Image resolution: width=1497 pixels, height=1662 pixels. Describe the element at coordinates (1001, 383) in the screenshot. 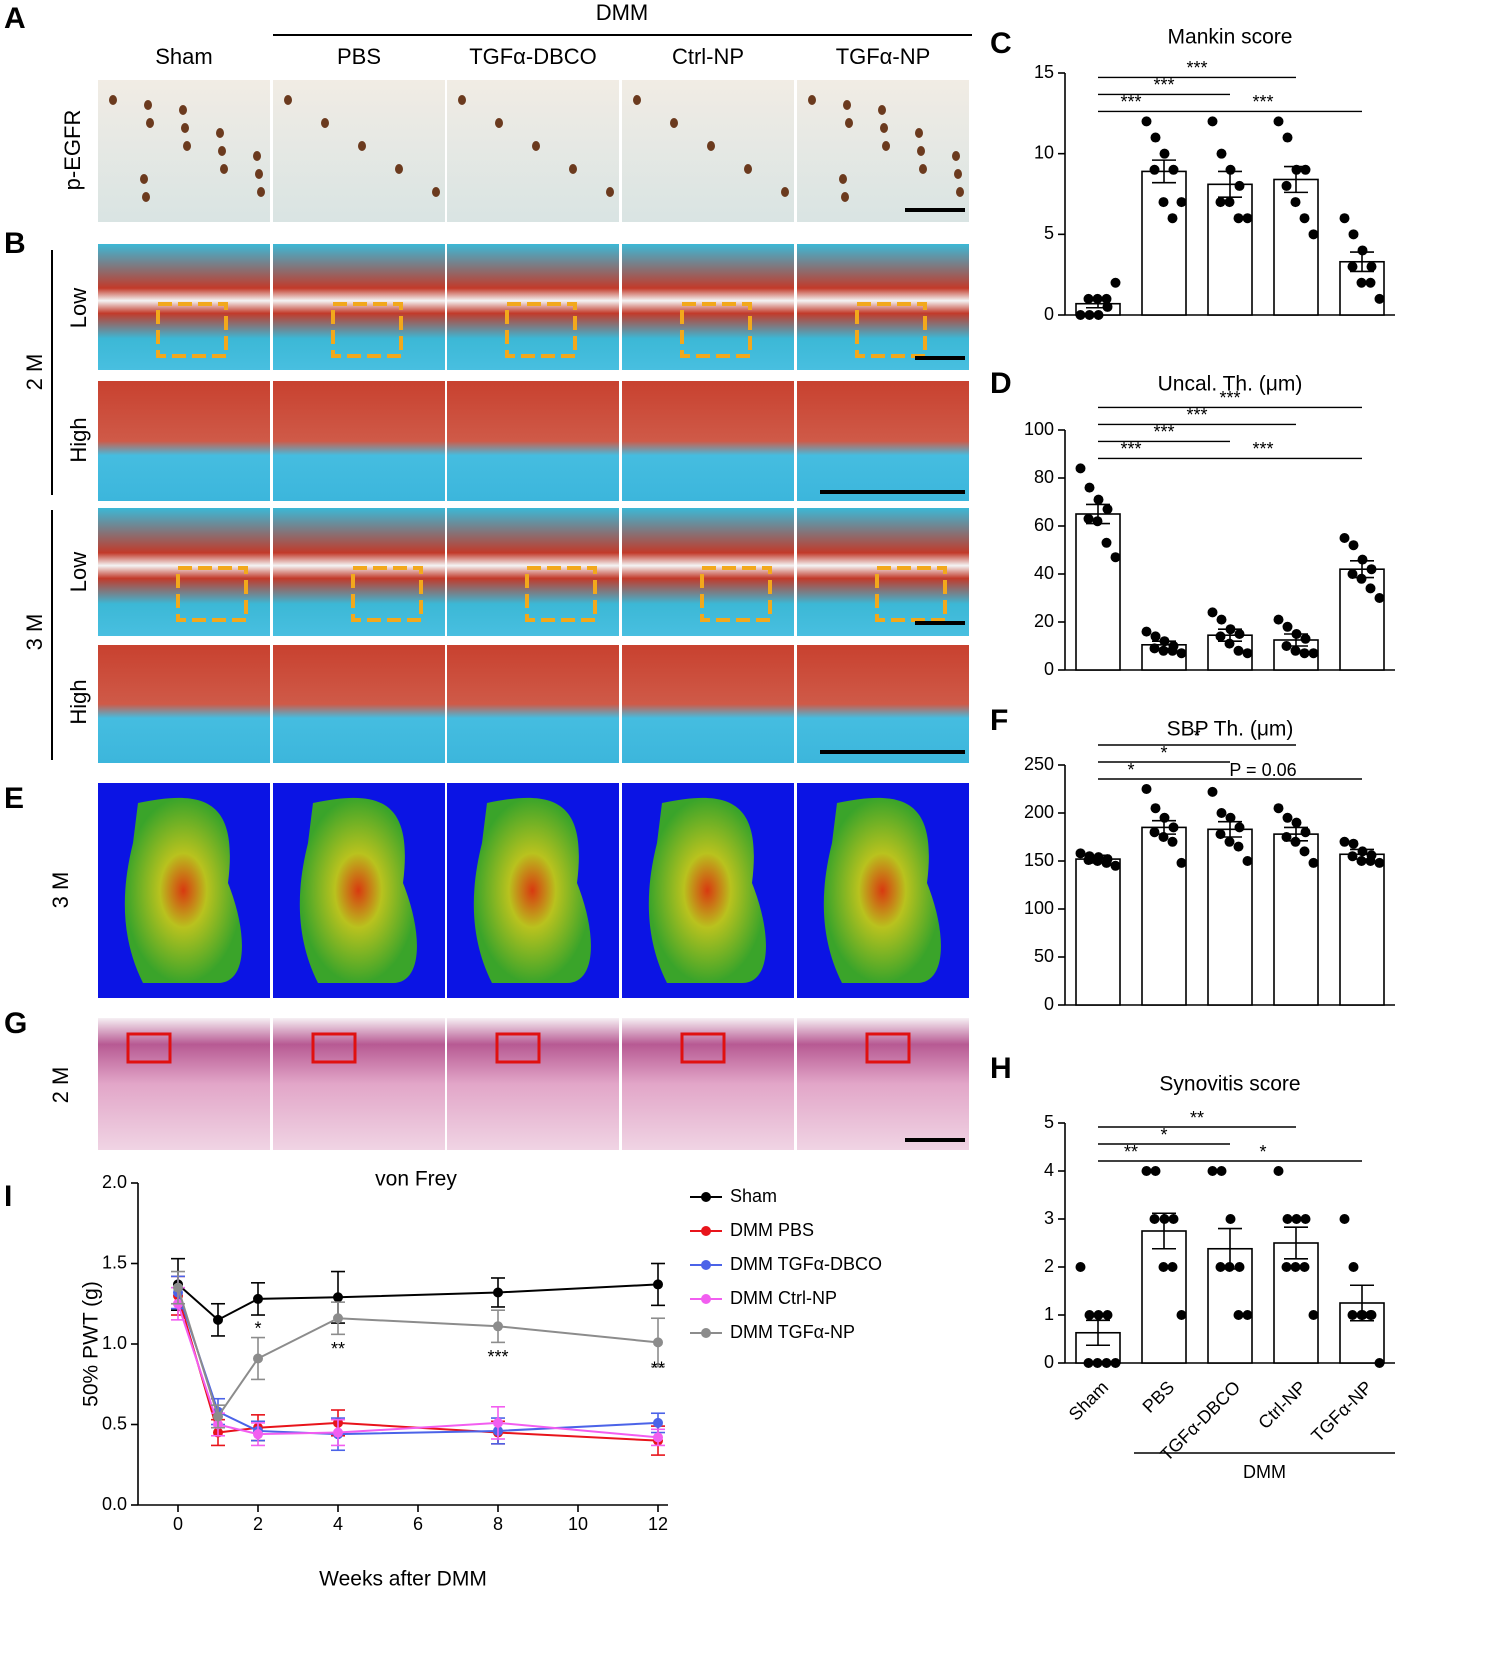

I see `panel-letter: D` at that location.